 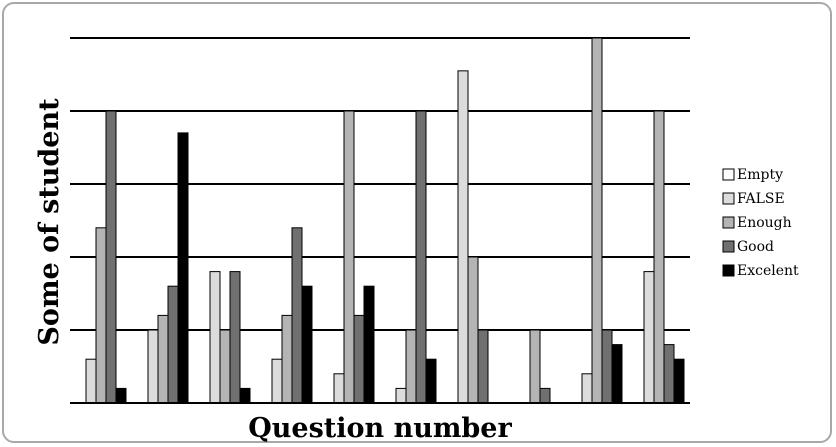 What do you see at coordinates (728, 198) in the screenshot?
I see `legend-swatch-false` at bounding box center [728, 198].